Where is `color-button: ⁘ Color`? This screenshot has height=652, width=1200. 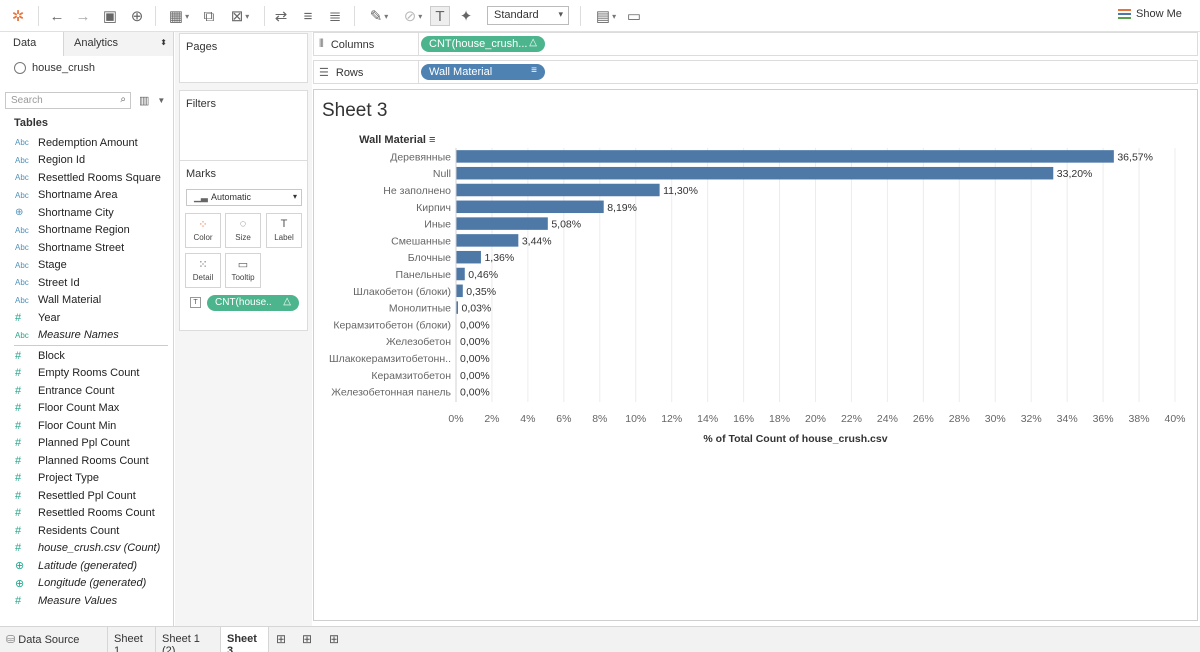 color-button: ⁘ Color is located at coordinates (203, 230).